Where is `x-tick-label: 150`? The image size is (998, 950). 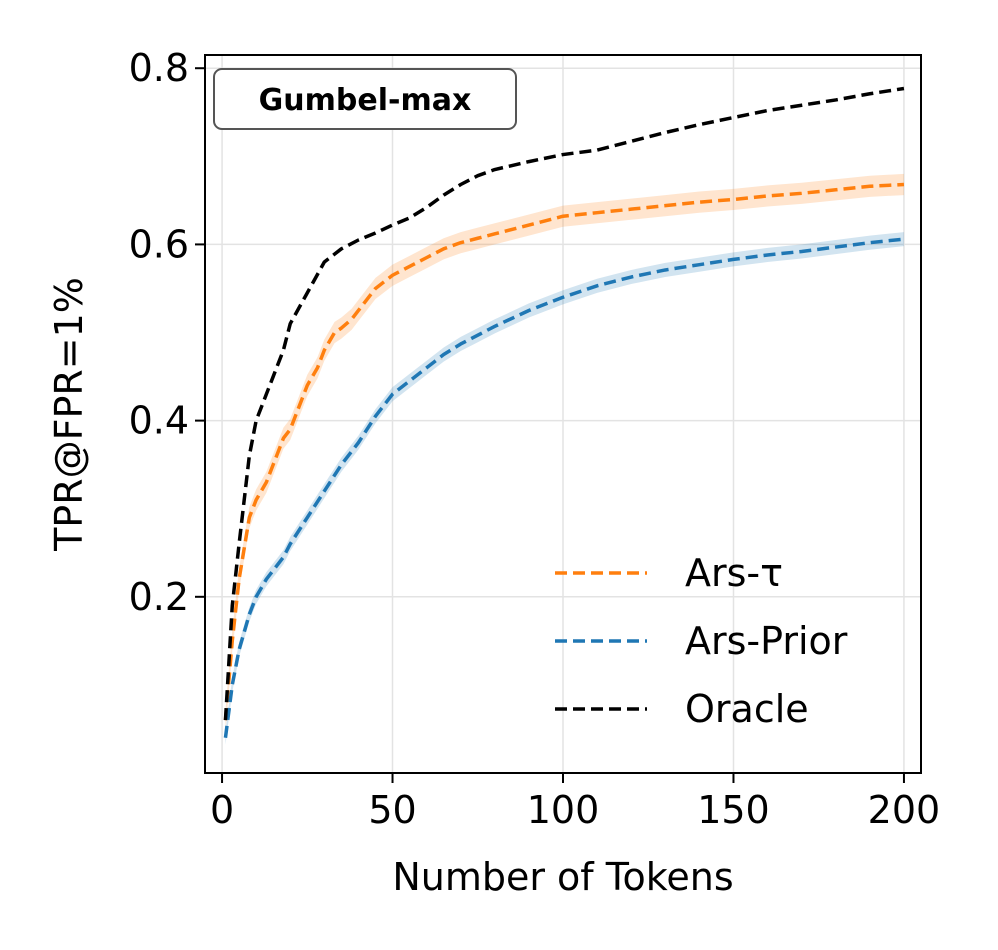 x-tick-label: 150 is located at coordinates (733, 810).